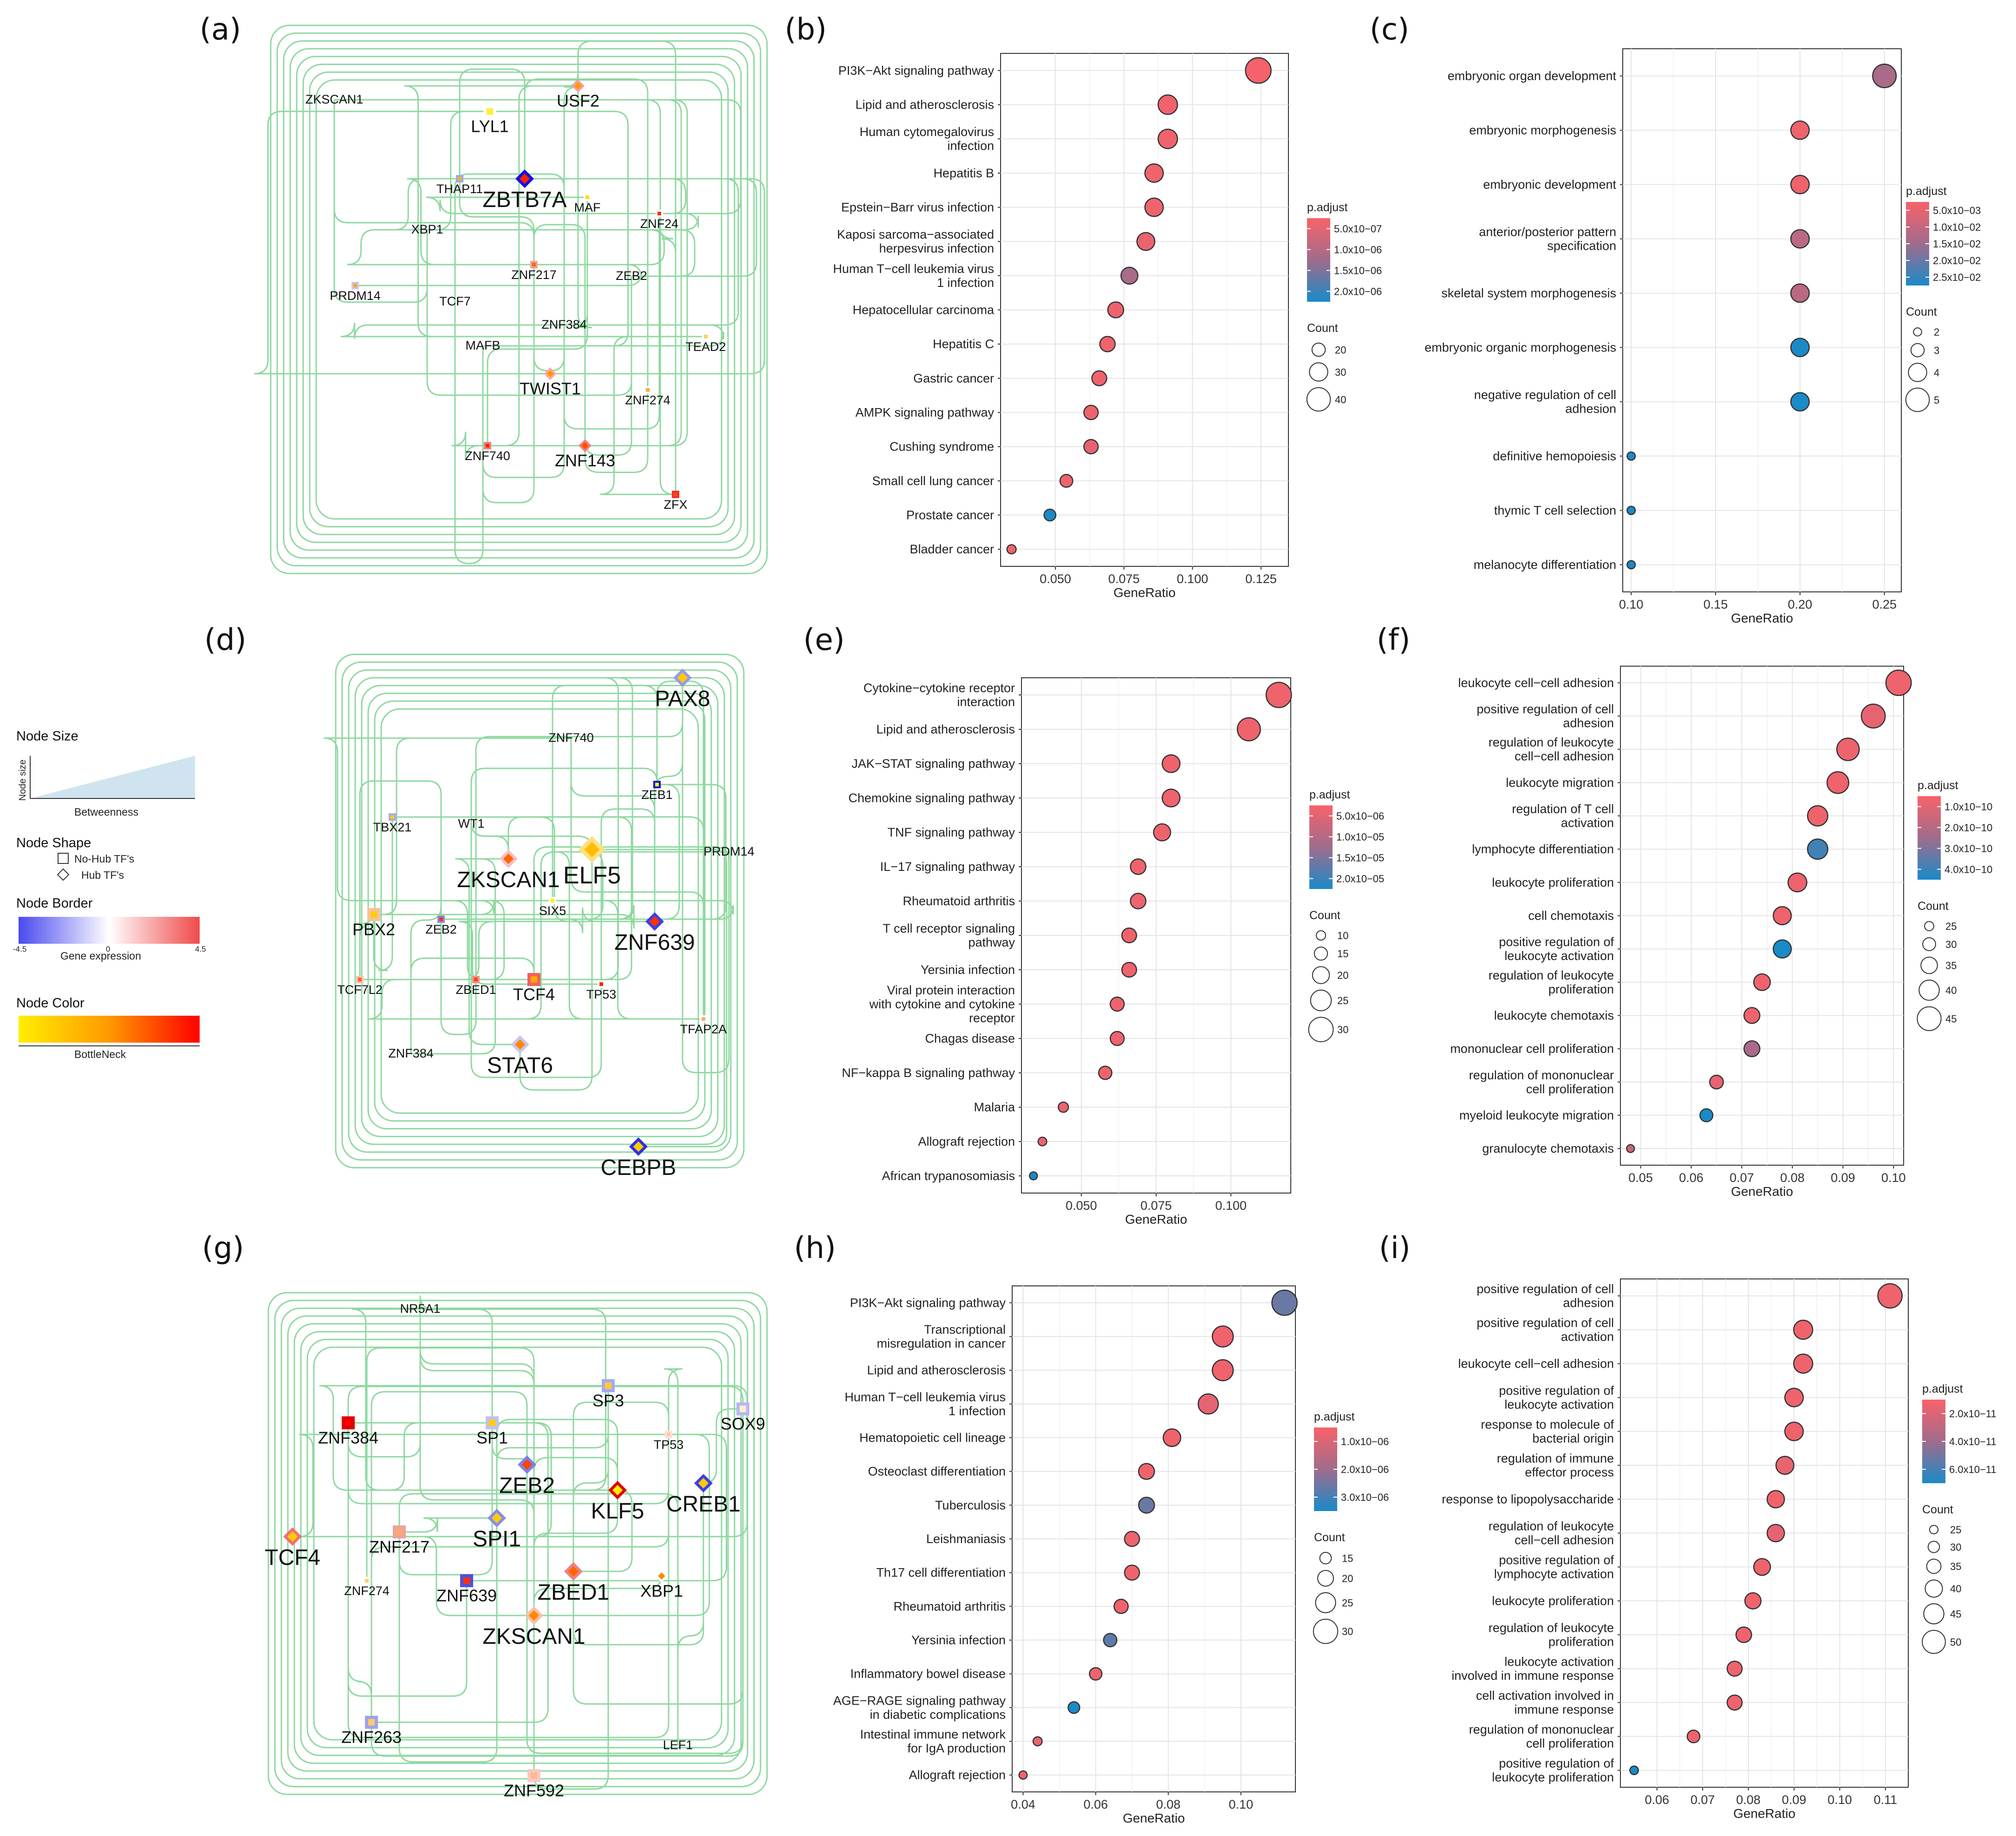 Image resolution: width=2016 pixels, height=1836 pixels. Describe the element at coordinates (587, 207) in the screenshot. I see `node-label: MAF` at that location.